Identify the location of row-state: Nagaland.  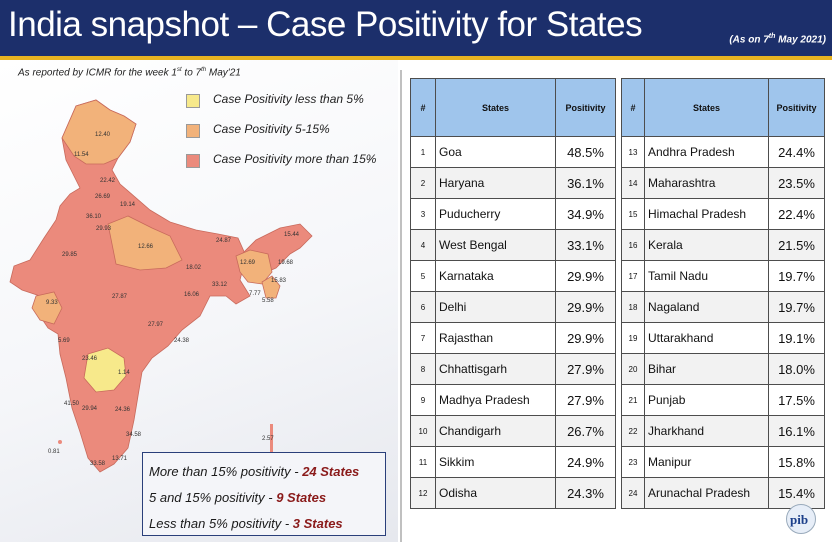
(706, 307).